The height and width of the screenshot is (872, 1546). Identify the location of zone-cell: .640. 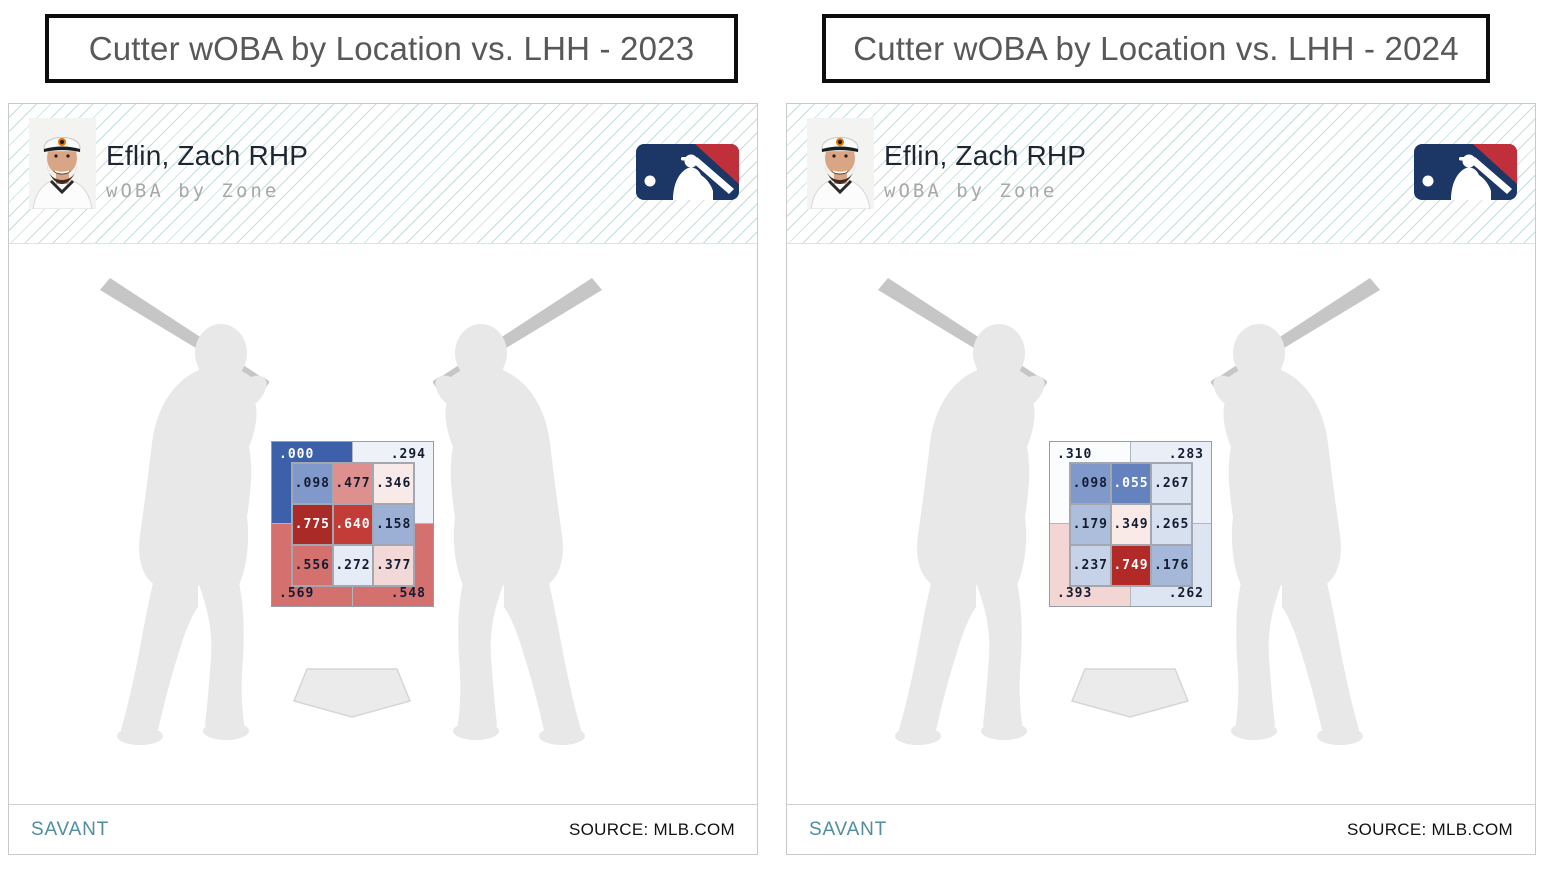
(353, 524).